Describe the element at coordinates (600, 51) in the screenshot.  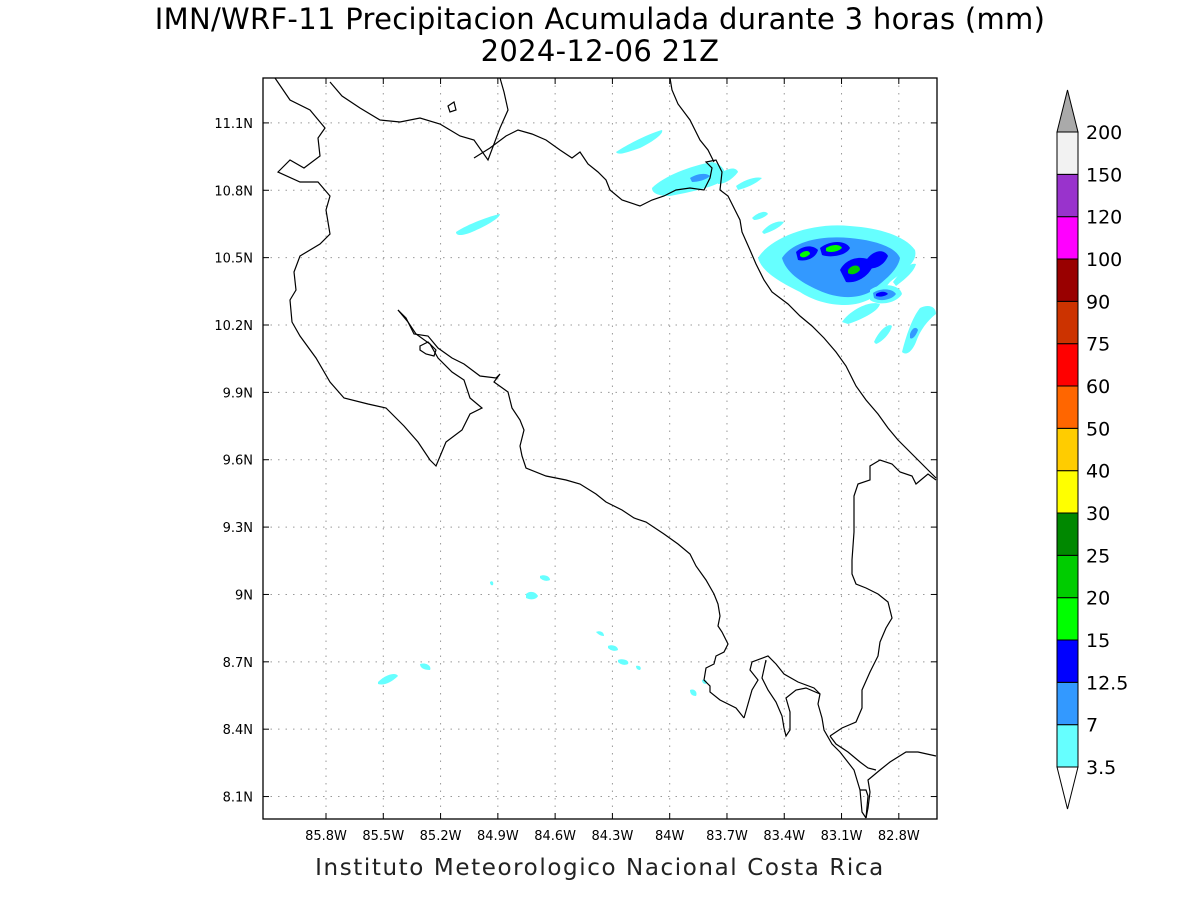
I see `map-subtitle-datetime: 2024-12-06 21Z` at that location.